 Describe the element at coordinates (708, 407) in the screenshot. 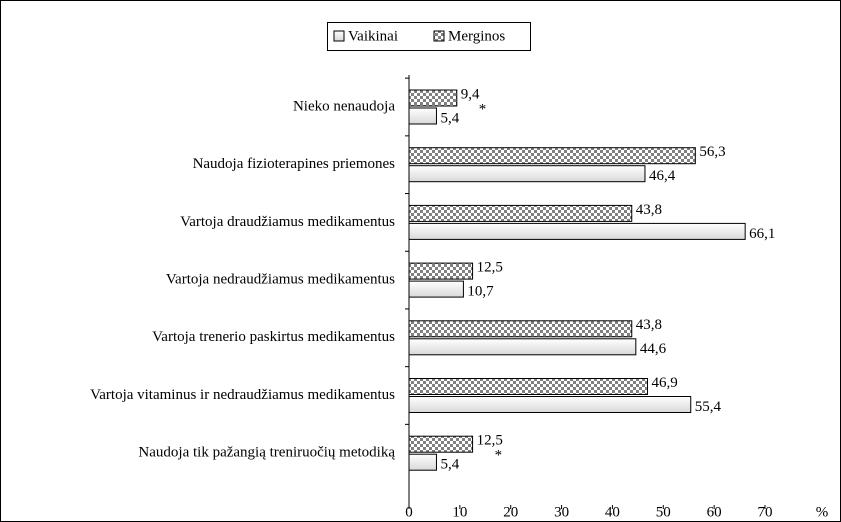

I see `value-label: 55,4` at that location.